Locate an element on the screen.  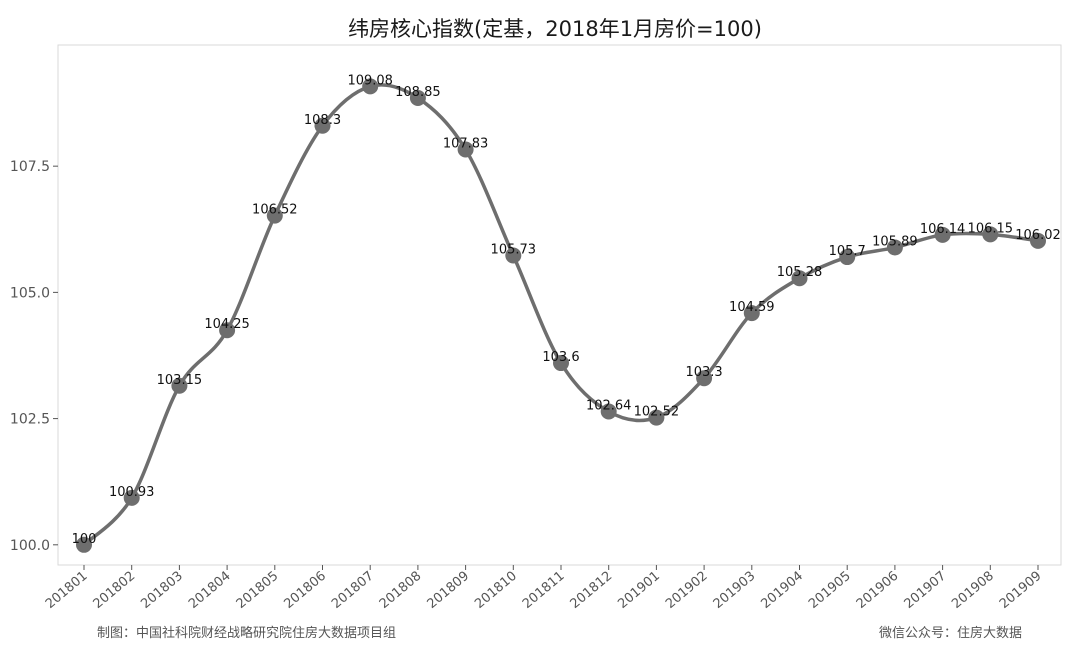
data-label: 102.52 is located at coordinates (657, 412).